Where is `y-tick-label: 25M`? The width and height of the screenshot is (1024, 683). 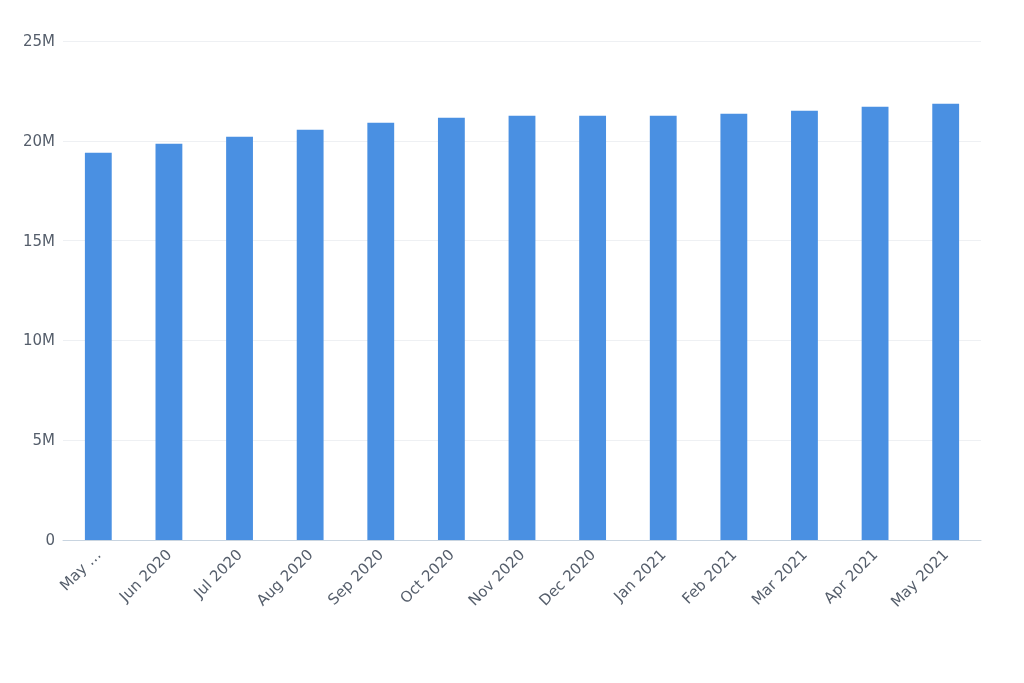
y-tick-label: 25M is located at coordinates (38, 41).